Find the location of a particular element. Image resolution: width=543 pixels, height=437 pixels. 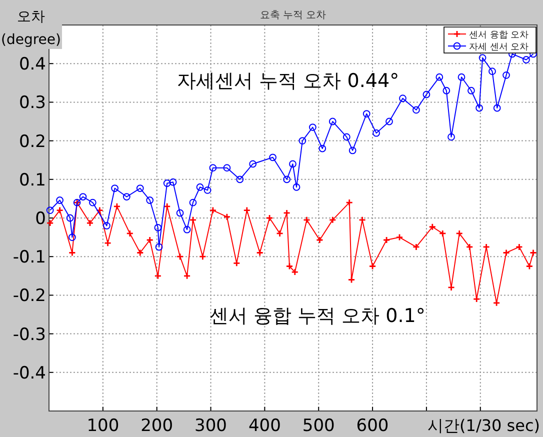

x-tick-label: 500 is located at coordinates (318, 426).